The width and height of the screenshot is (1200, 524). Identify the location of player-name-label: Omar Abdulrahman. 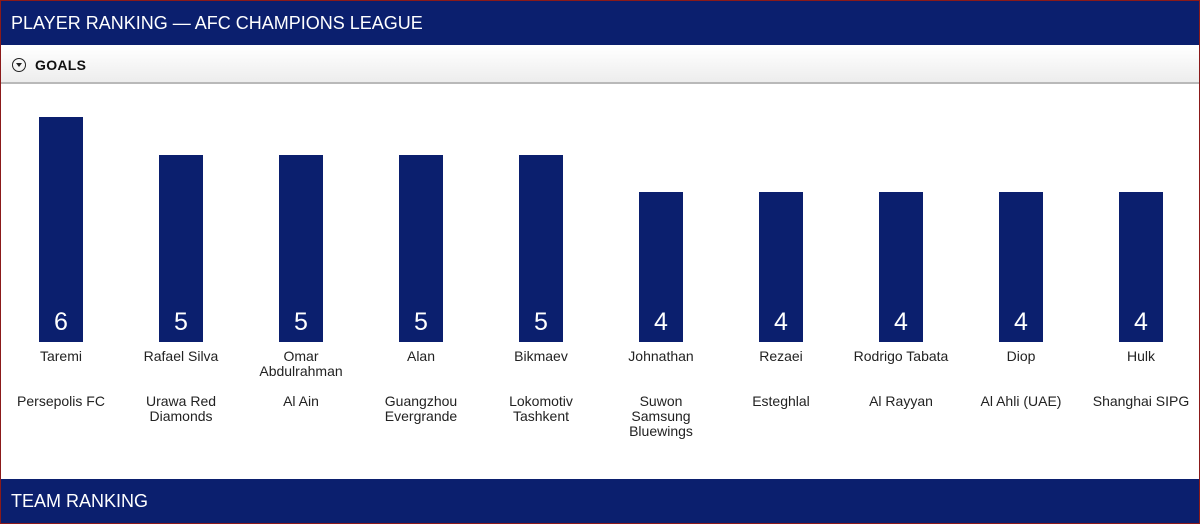
(301, 363).